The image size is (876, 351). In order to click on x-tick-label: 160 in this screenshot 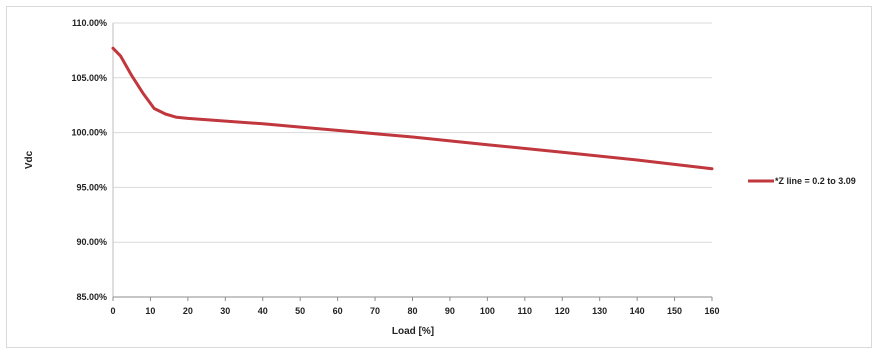, I will do `click(711, 311)`.